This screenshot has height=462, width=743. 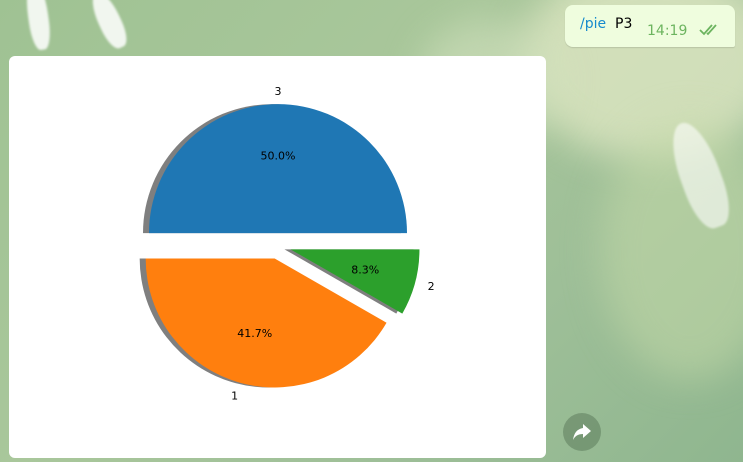 What do you see at coordinates (708, 30) in the screenshot?
I see `double-check-icon` at bounding box center [708, 30].